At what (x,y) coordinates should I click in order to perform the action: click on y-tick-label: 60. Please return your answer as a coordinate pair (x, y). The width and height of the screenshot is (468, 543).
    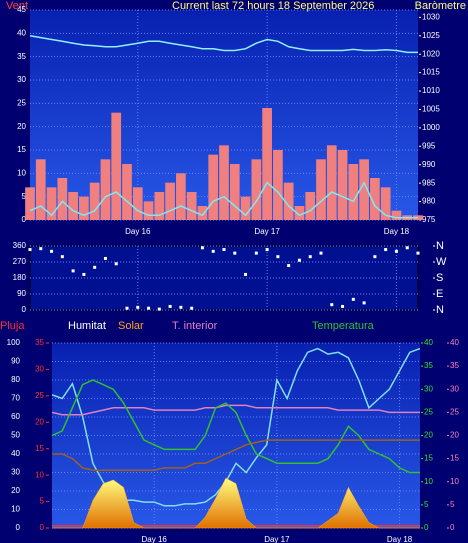
    Looking at the image, I should click on (15, 416).